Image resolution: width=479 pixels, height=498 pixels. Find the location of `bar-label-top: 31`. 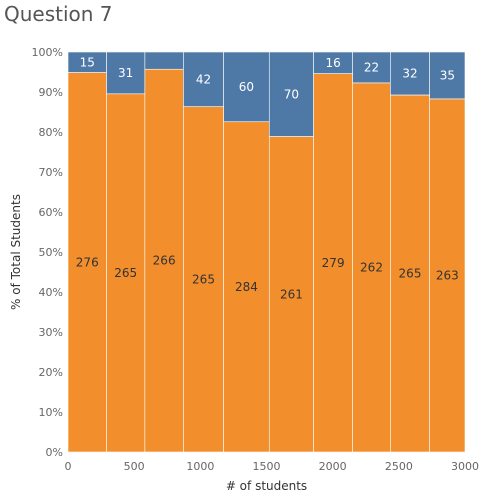

bar-label-top: 31 is located at coordinates (125, 73).